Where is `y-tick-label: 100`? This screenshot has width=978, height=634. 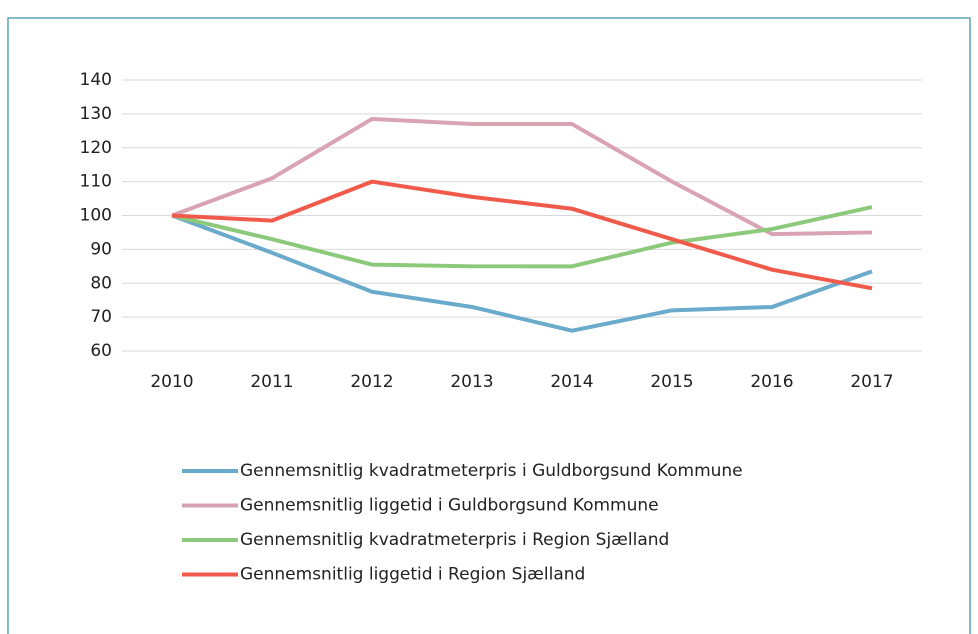
y-tick-label: 100 is located at coordinates (96, 216).